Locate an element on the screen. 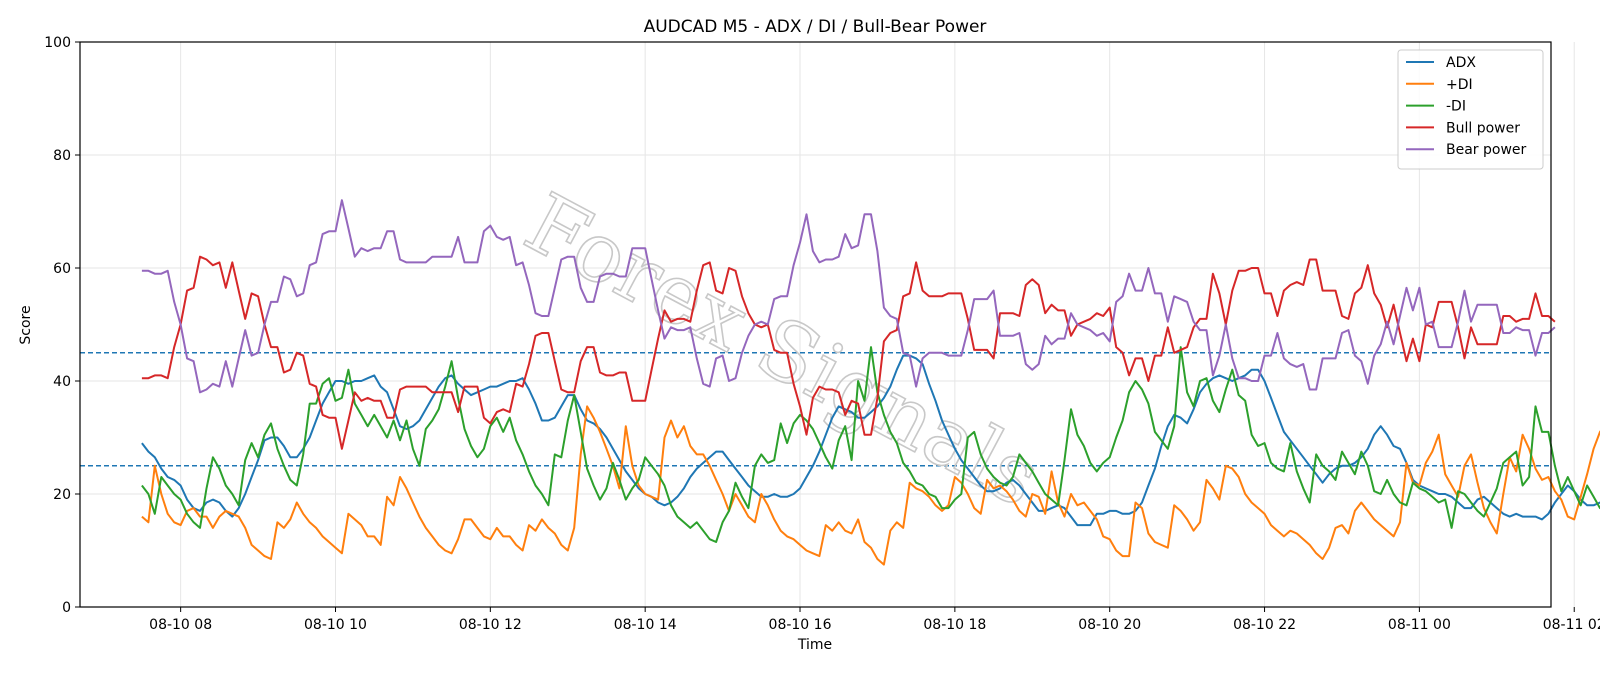 The height and width of the screenshot is (686, 1600). x-tick-label: 08-10 12 is located at coordinates (490, 625).